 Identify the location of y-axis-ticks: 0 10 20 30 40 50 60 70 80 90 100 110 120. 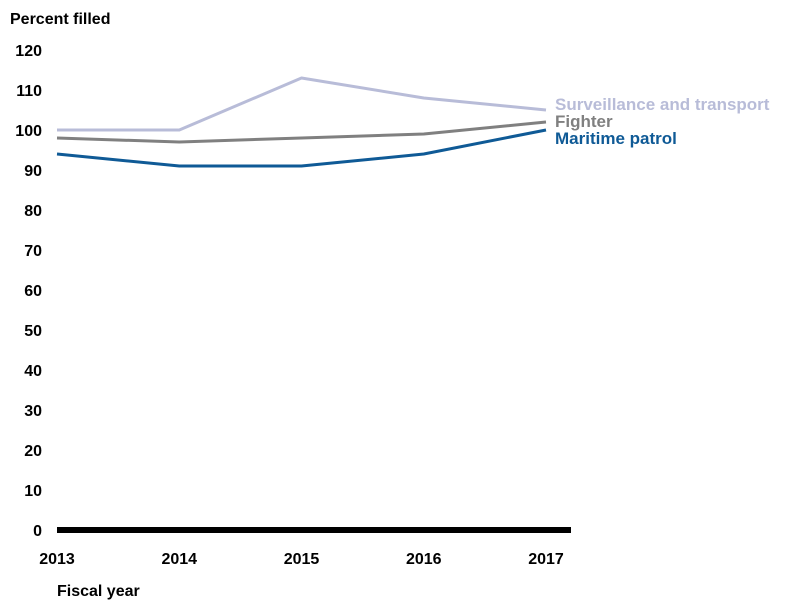
(28, 291).